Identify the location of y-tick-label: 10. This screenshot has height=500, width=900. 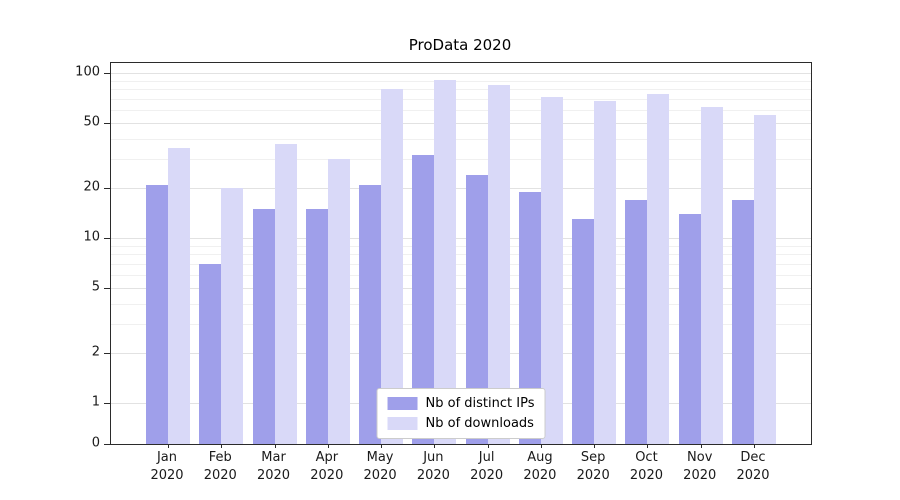
(91, 237).